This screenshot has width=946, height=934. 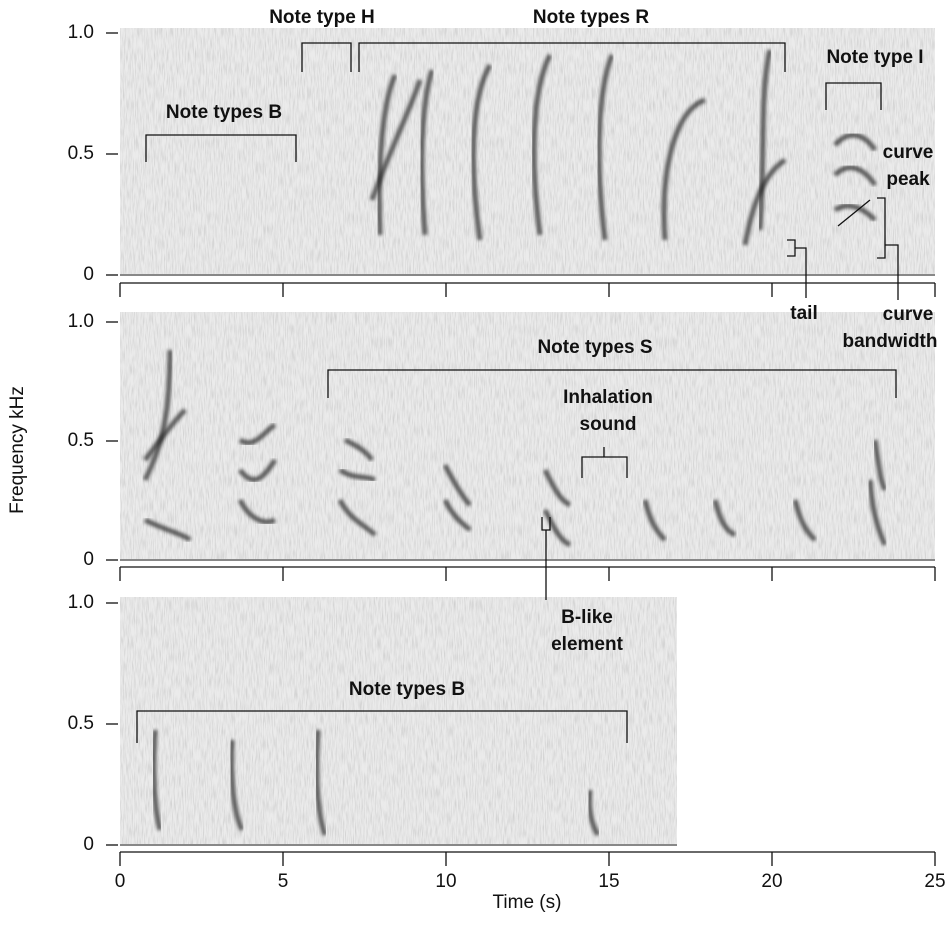 What do you see at coordinates (591, 17) in the screenshot?
I see `annotation: Note types R` at bounding box center [591, 17].